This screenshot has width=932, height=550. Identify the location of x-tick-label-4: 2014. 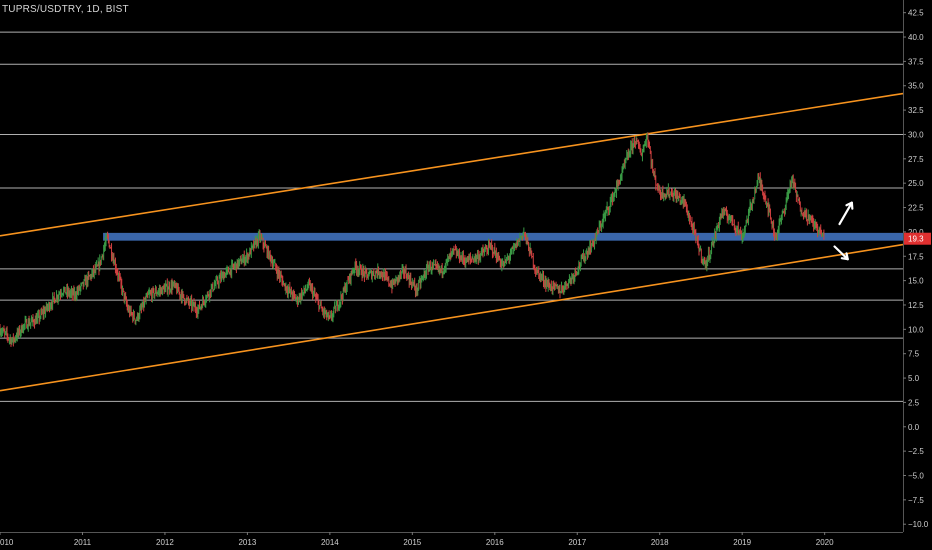
(330, 542).